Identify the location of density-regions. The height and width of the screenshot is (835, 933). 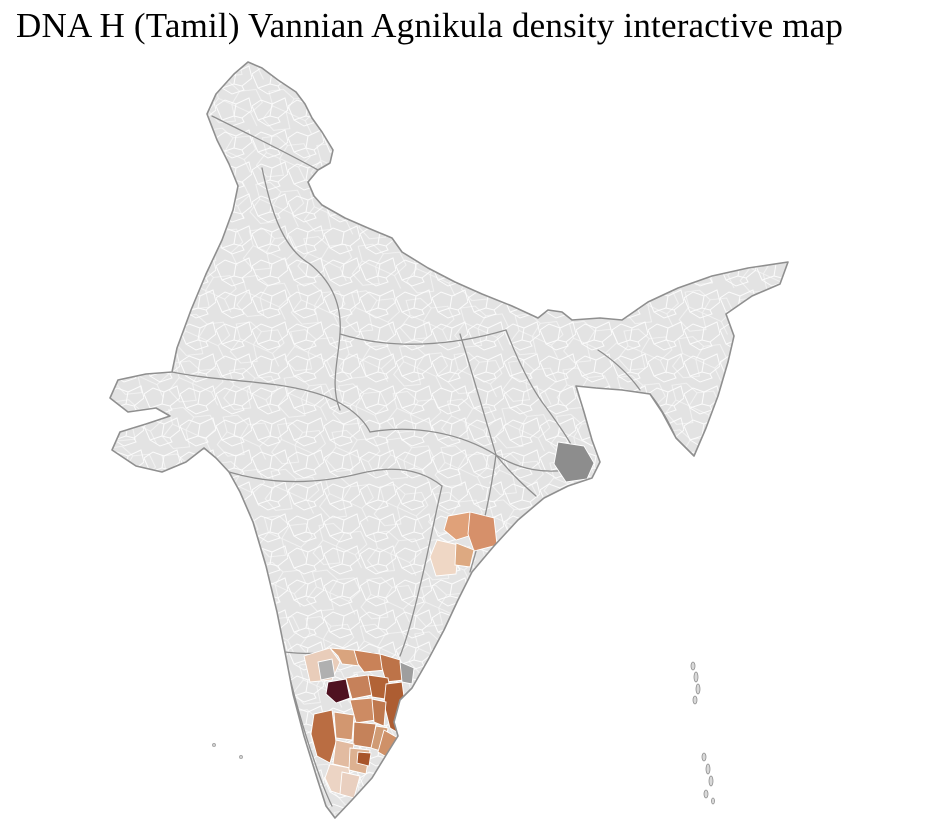
(449, 620).